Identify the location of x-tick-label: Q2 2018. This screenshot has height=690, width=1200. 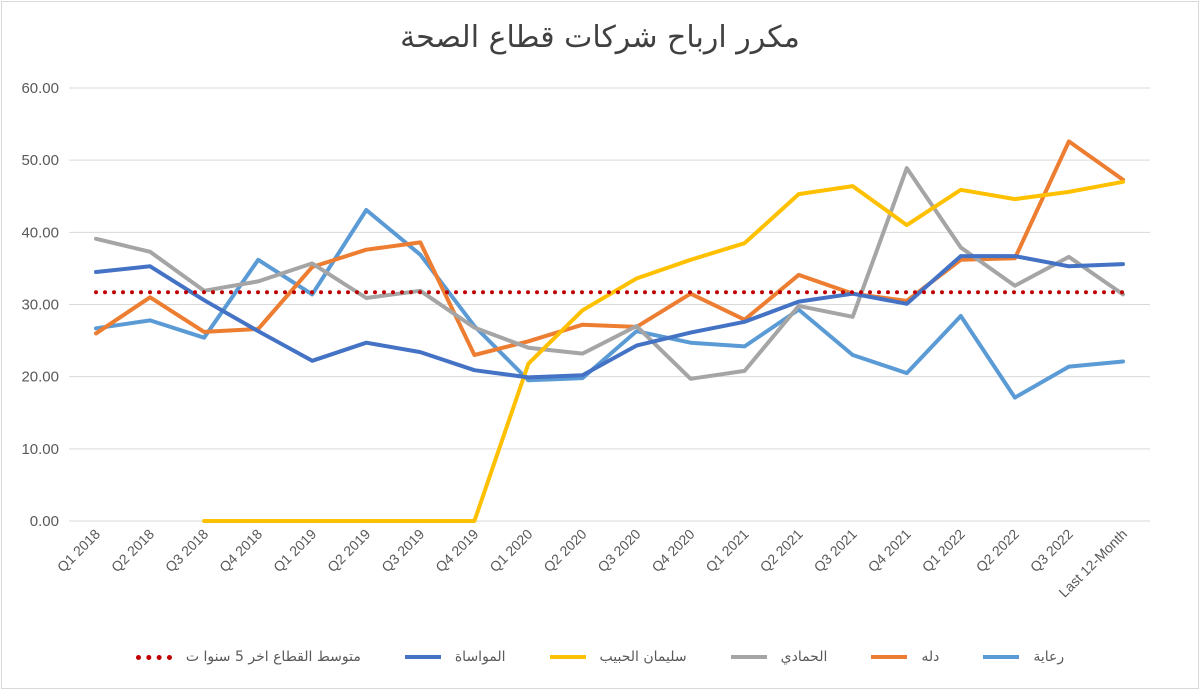
(132, 550).